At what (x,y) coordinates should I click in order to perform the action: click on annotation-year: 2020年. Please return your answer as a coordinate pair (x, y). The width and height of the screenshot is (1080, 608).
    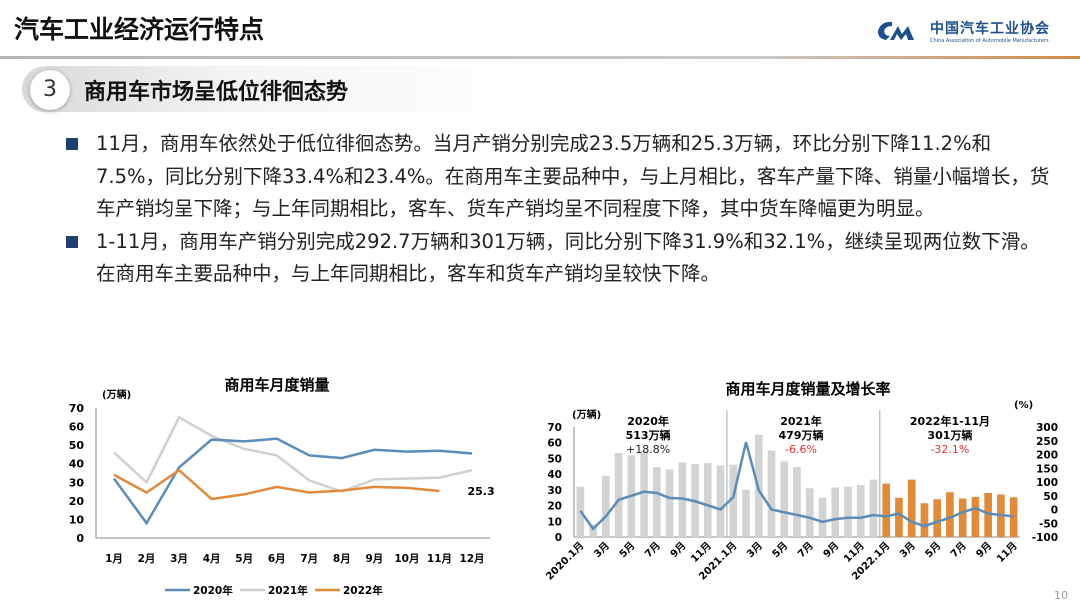
    Looking at the image, I should click on (648, 421).